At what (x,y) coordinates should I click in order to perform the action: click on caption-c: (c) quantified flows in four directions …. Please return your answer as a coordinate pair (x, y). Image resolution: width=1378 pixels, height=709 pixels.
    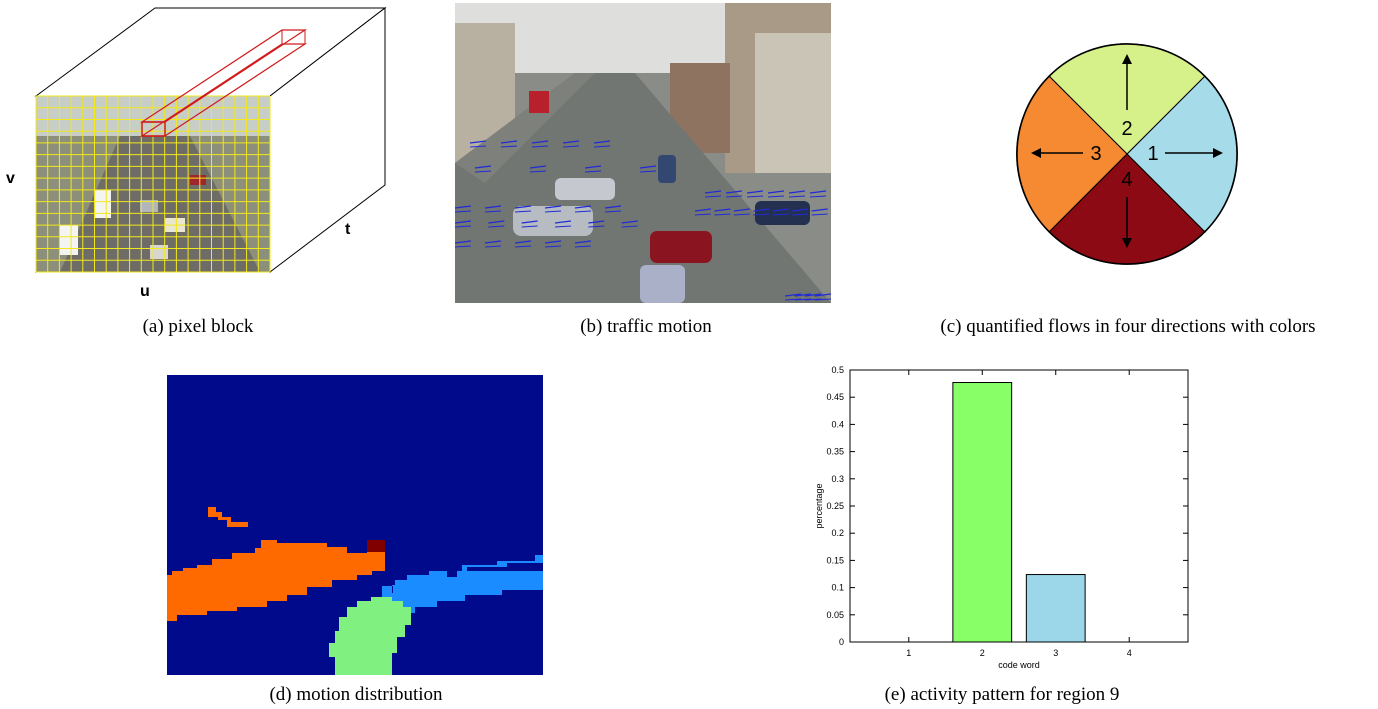
    Looking at the image, I should click on (1128, 327).